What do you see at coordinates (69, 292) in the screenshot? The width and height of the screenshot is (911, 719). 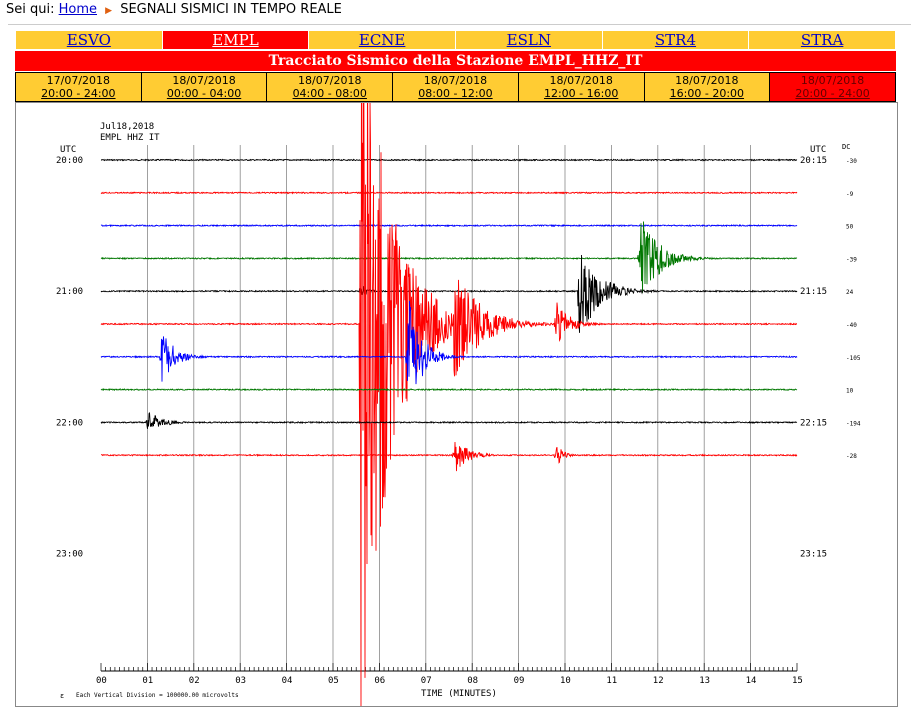 I see `left-hour-label: 21:00` at bounding box center [69, 292].